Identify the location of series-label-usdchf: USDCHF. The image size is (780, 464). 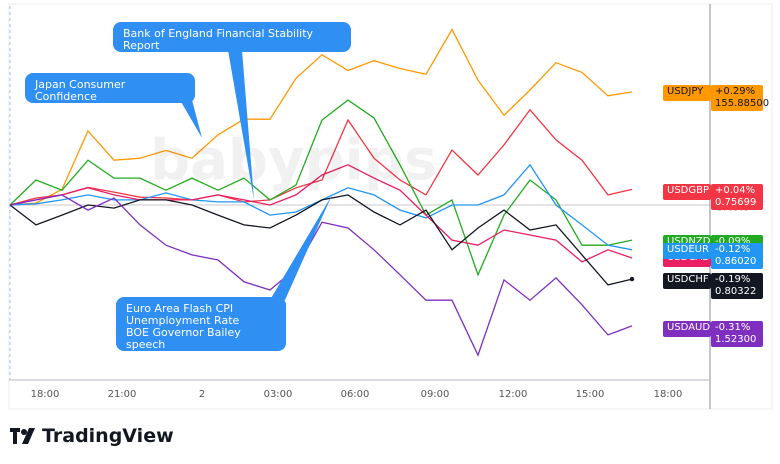
(687, 281).